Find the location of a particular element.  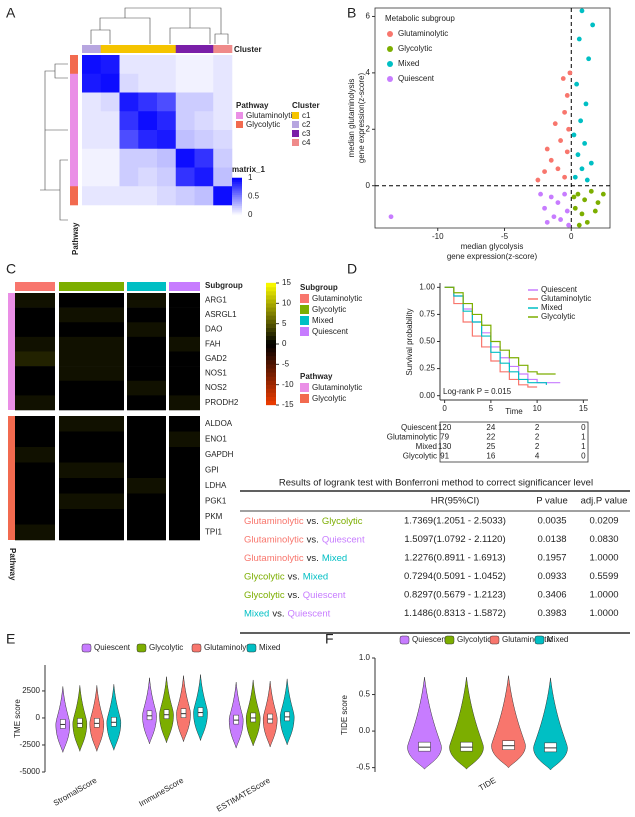

table-cell: 0.0035 is located at coordinates (551, 521).